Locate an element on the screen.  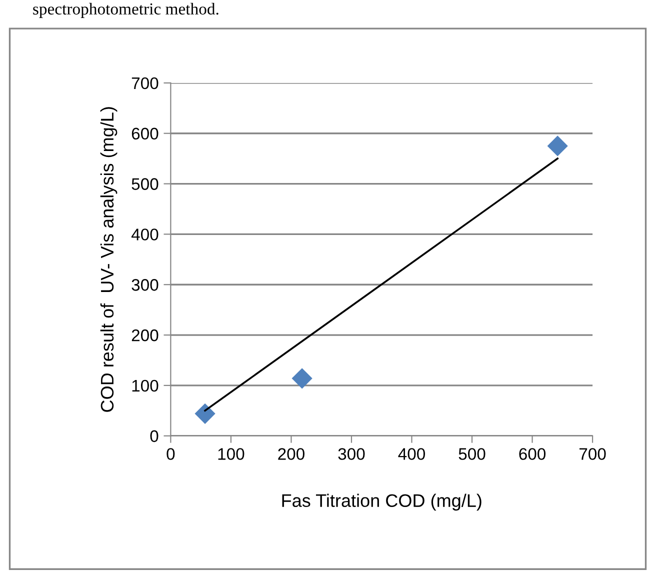
x-tick-label: 300 is located at coordinates (351, 454).